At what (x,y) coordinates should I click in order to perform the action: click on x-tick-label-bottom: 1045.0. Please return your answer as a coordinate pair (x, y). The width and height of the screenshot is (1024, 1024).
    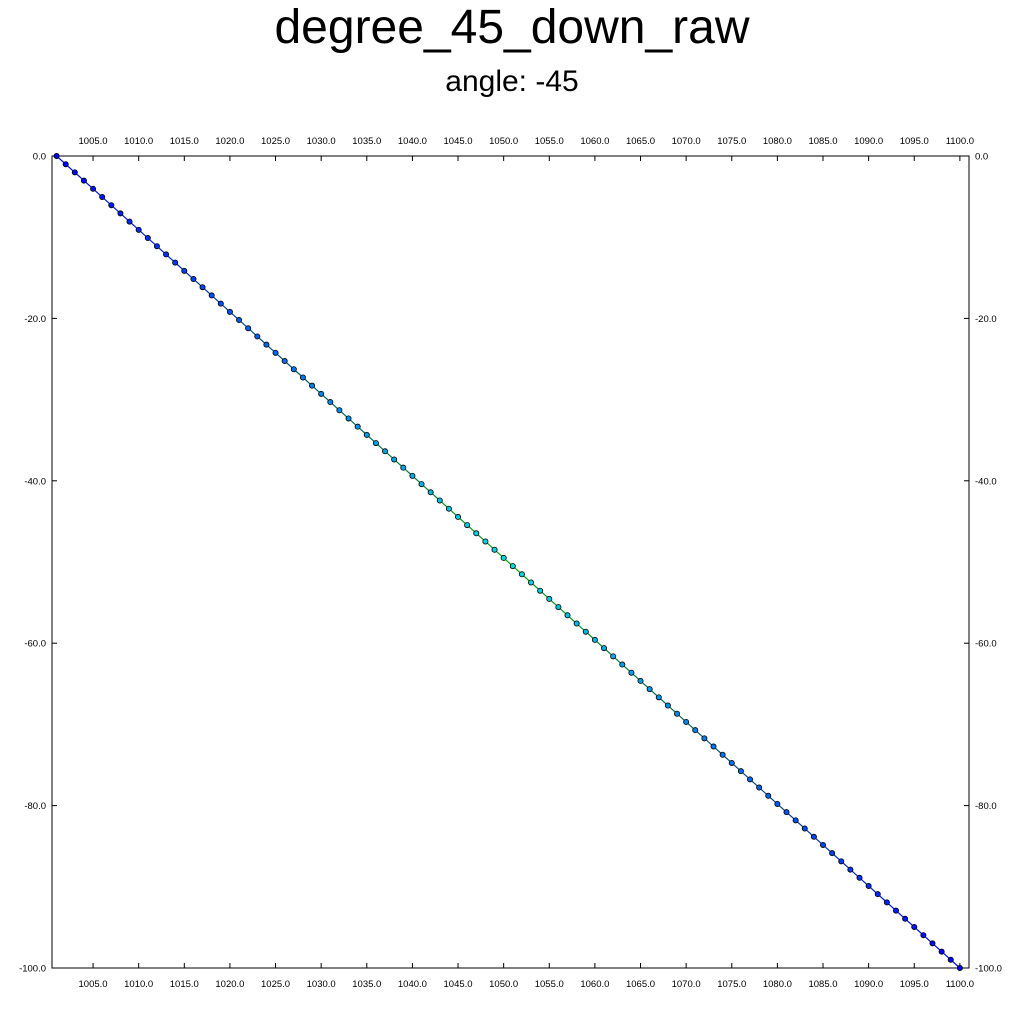
    Looking at the image, I should click on (458, 984).